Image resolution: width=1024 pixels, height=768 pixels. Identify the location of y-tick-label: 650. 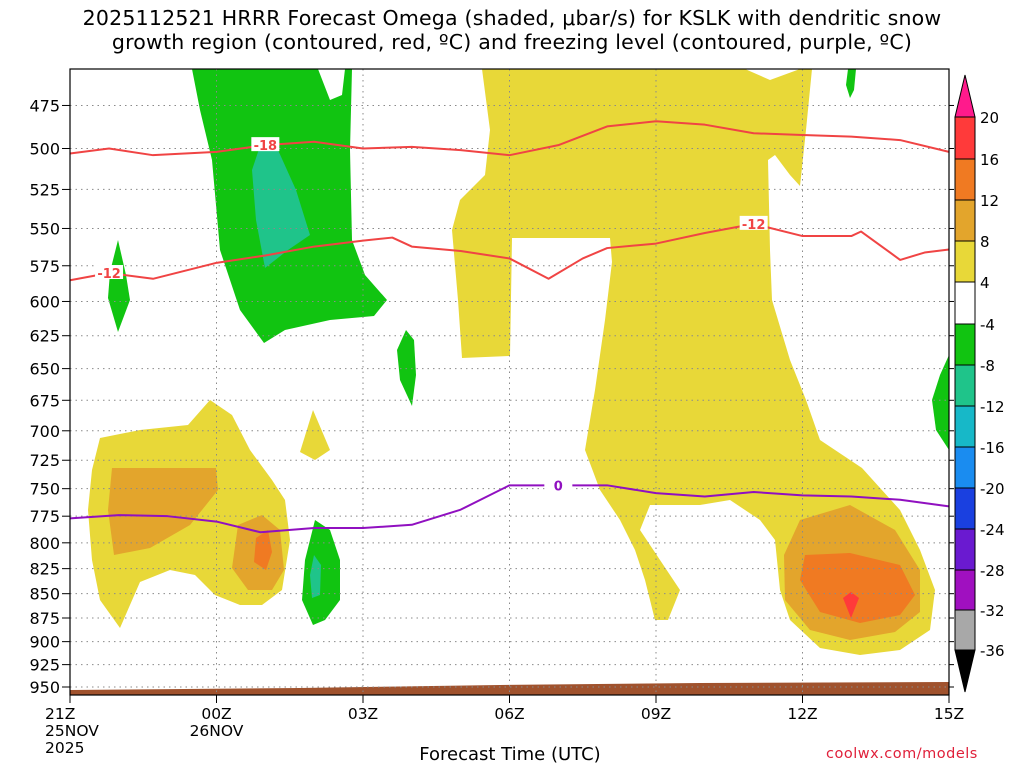
(44, 369).